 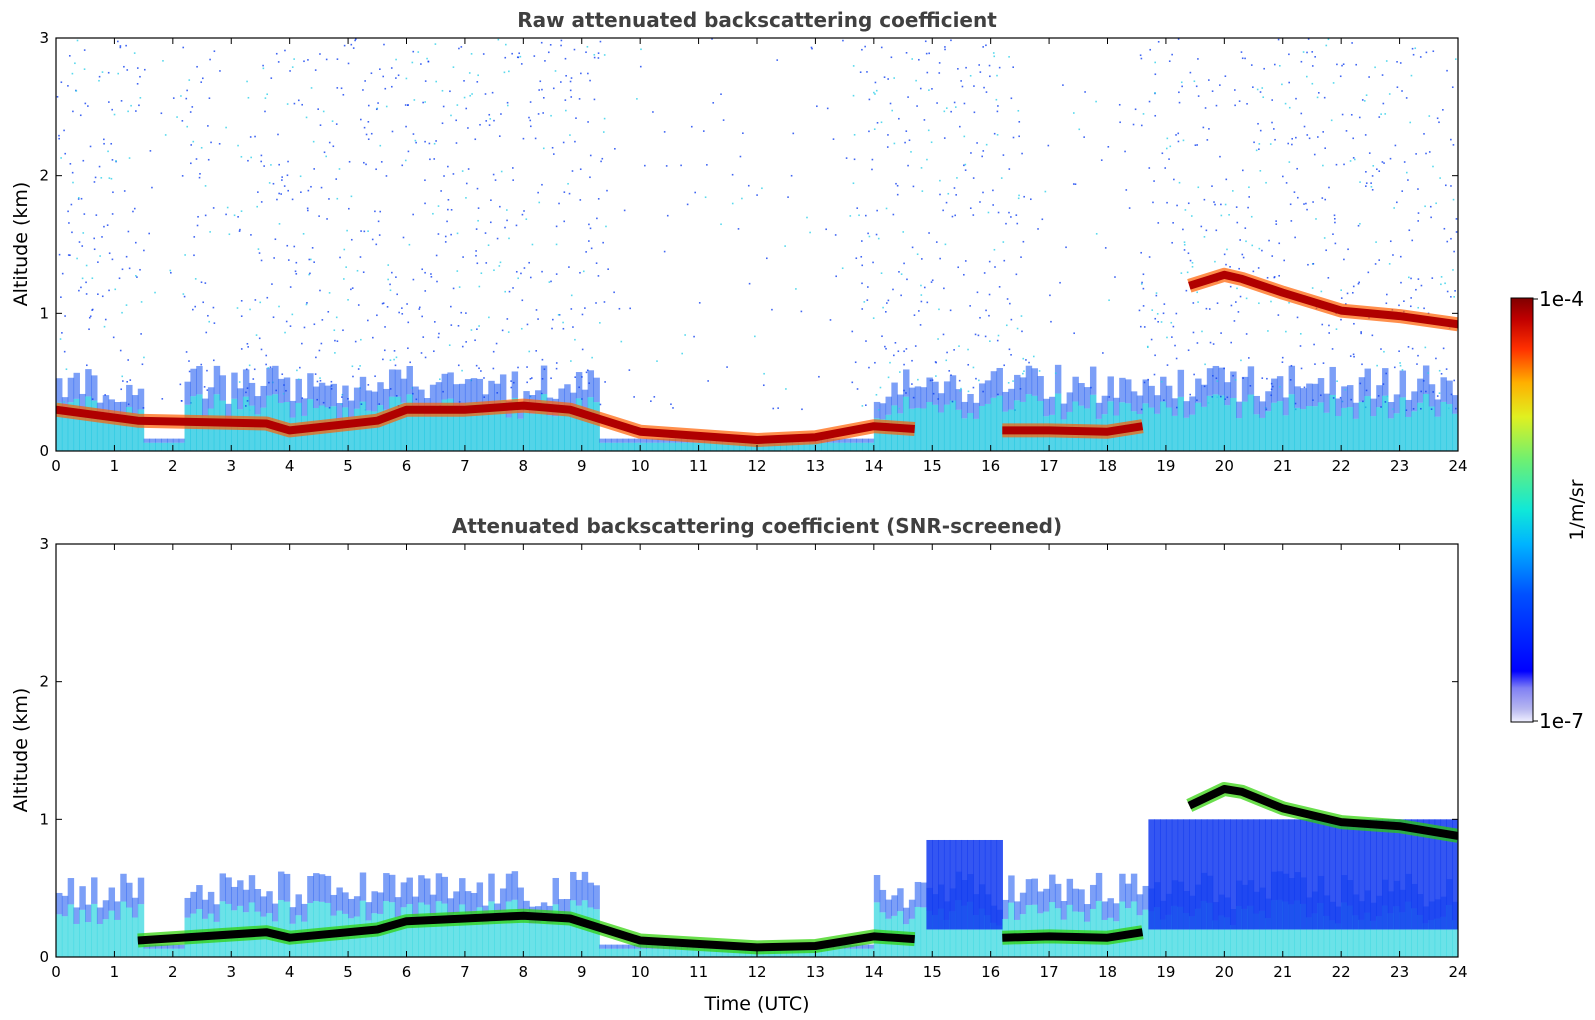 I want to click on y-tick-label: 3, so click(x=44, y=544).